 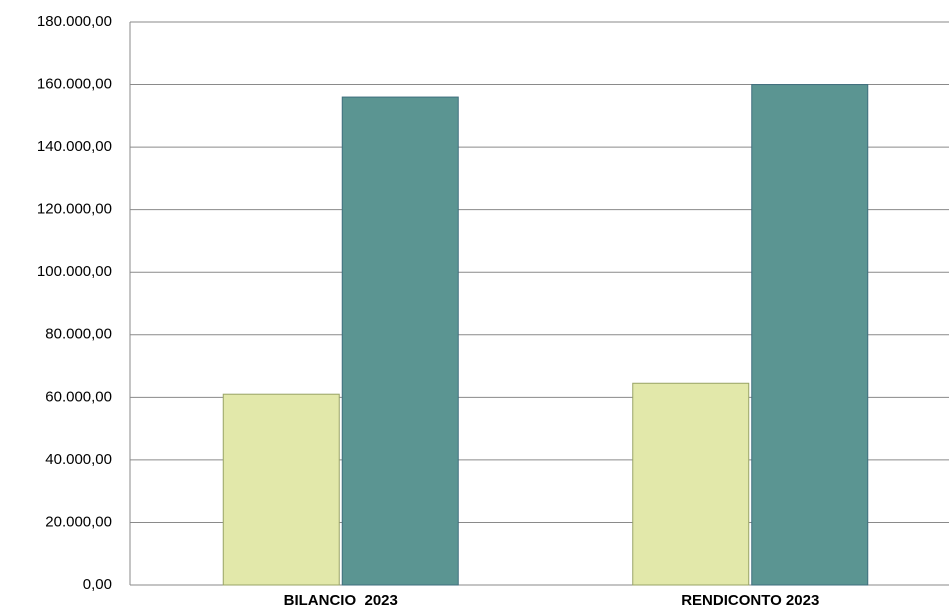 What do you see at coordinates (74, 271) in the screenshot?
I see `y-tick-label: 100.000,00` at bounding box center [74, 271].